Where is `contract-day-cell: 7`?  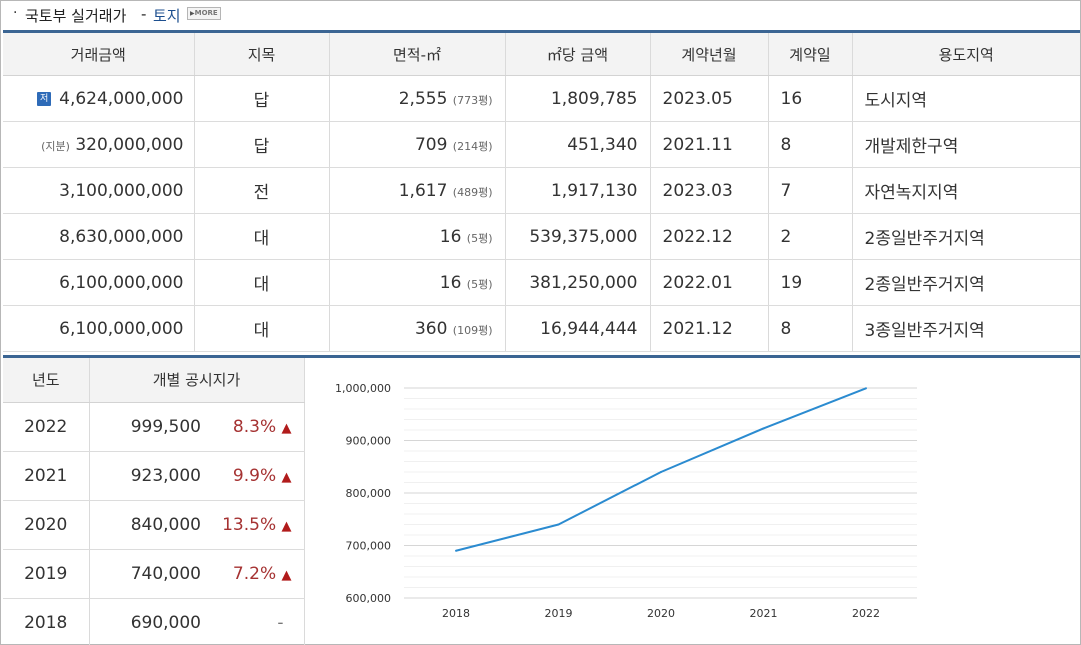 contract-day-cell: 7 is located at coordinates (810, 190).